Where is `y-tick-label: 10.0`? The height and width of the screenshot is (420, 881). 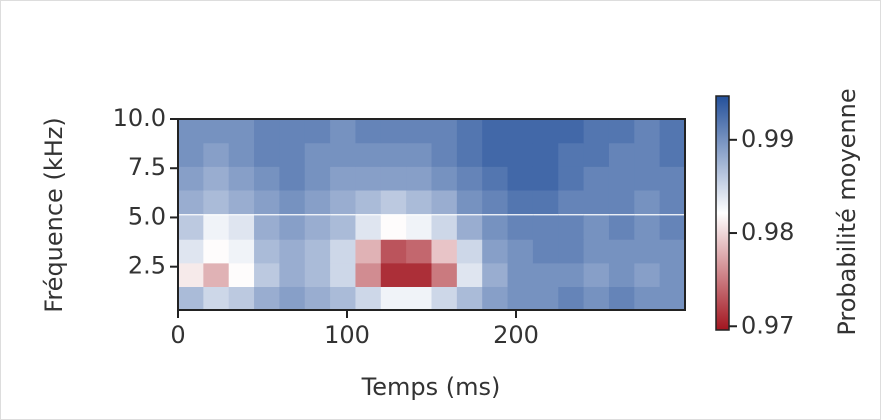
y-tick-label: 10.0 is located at coordinates (139, 118).